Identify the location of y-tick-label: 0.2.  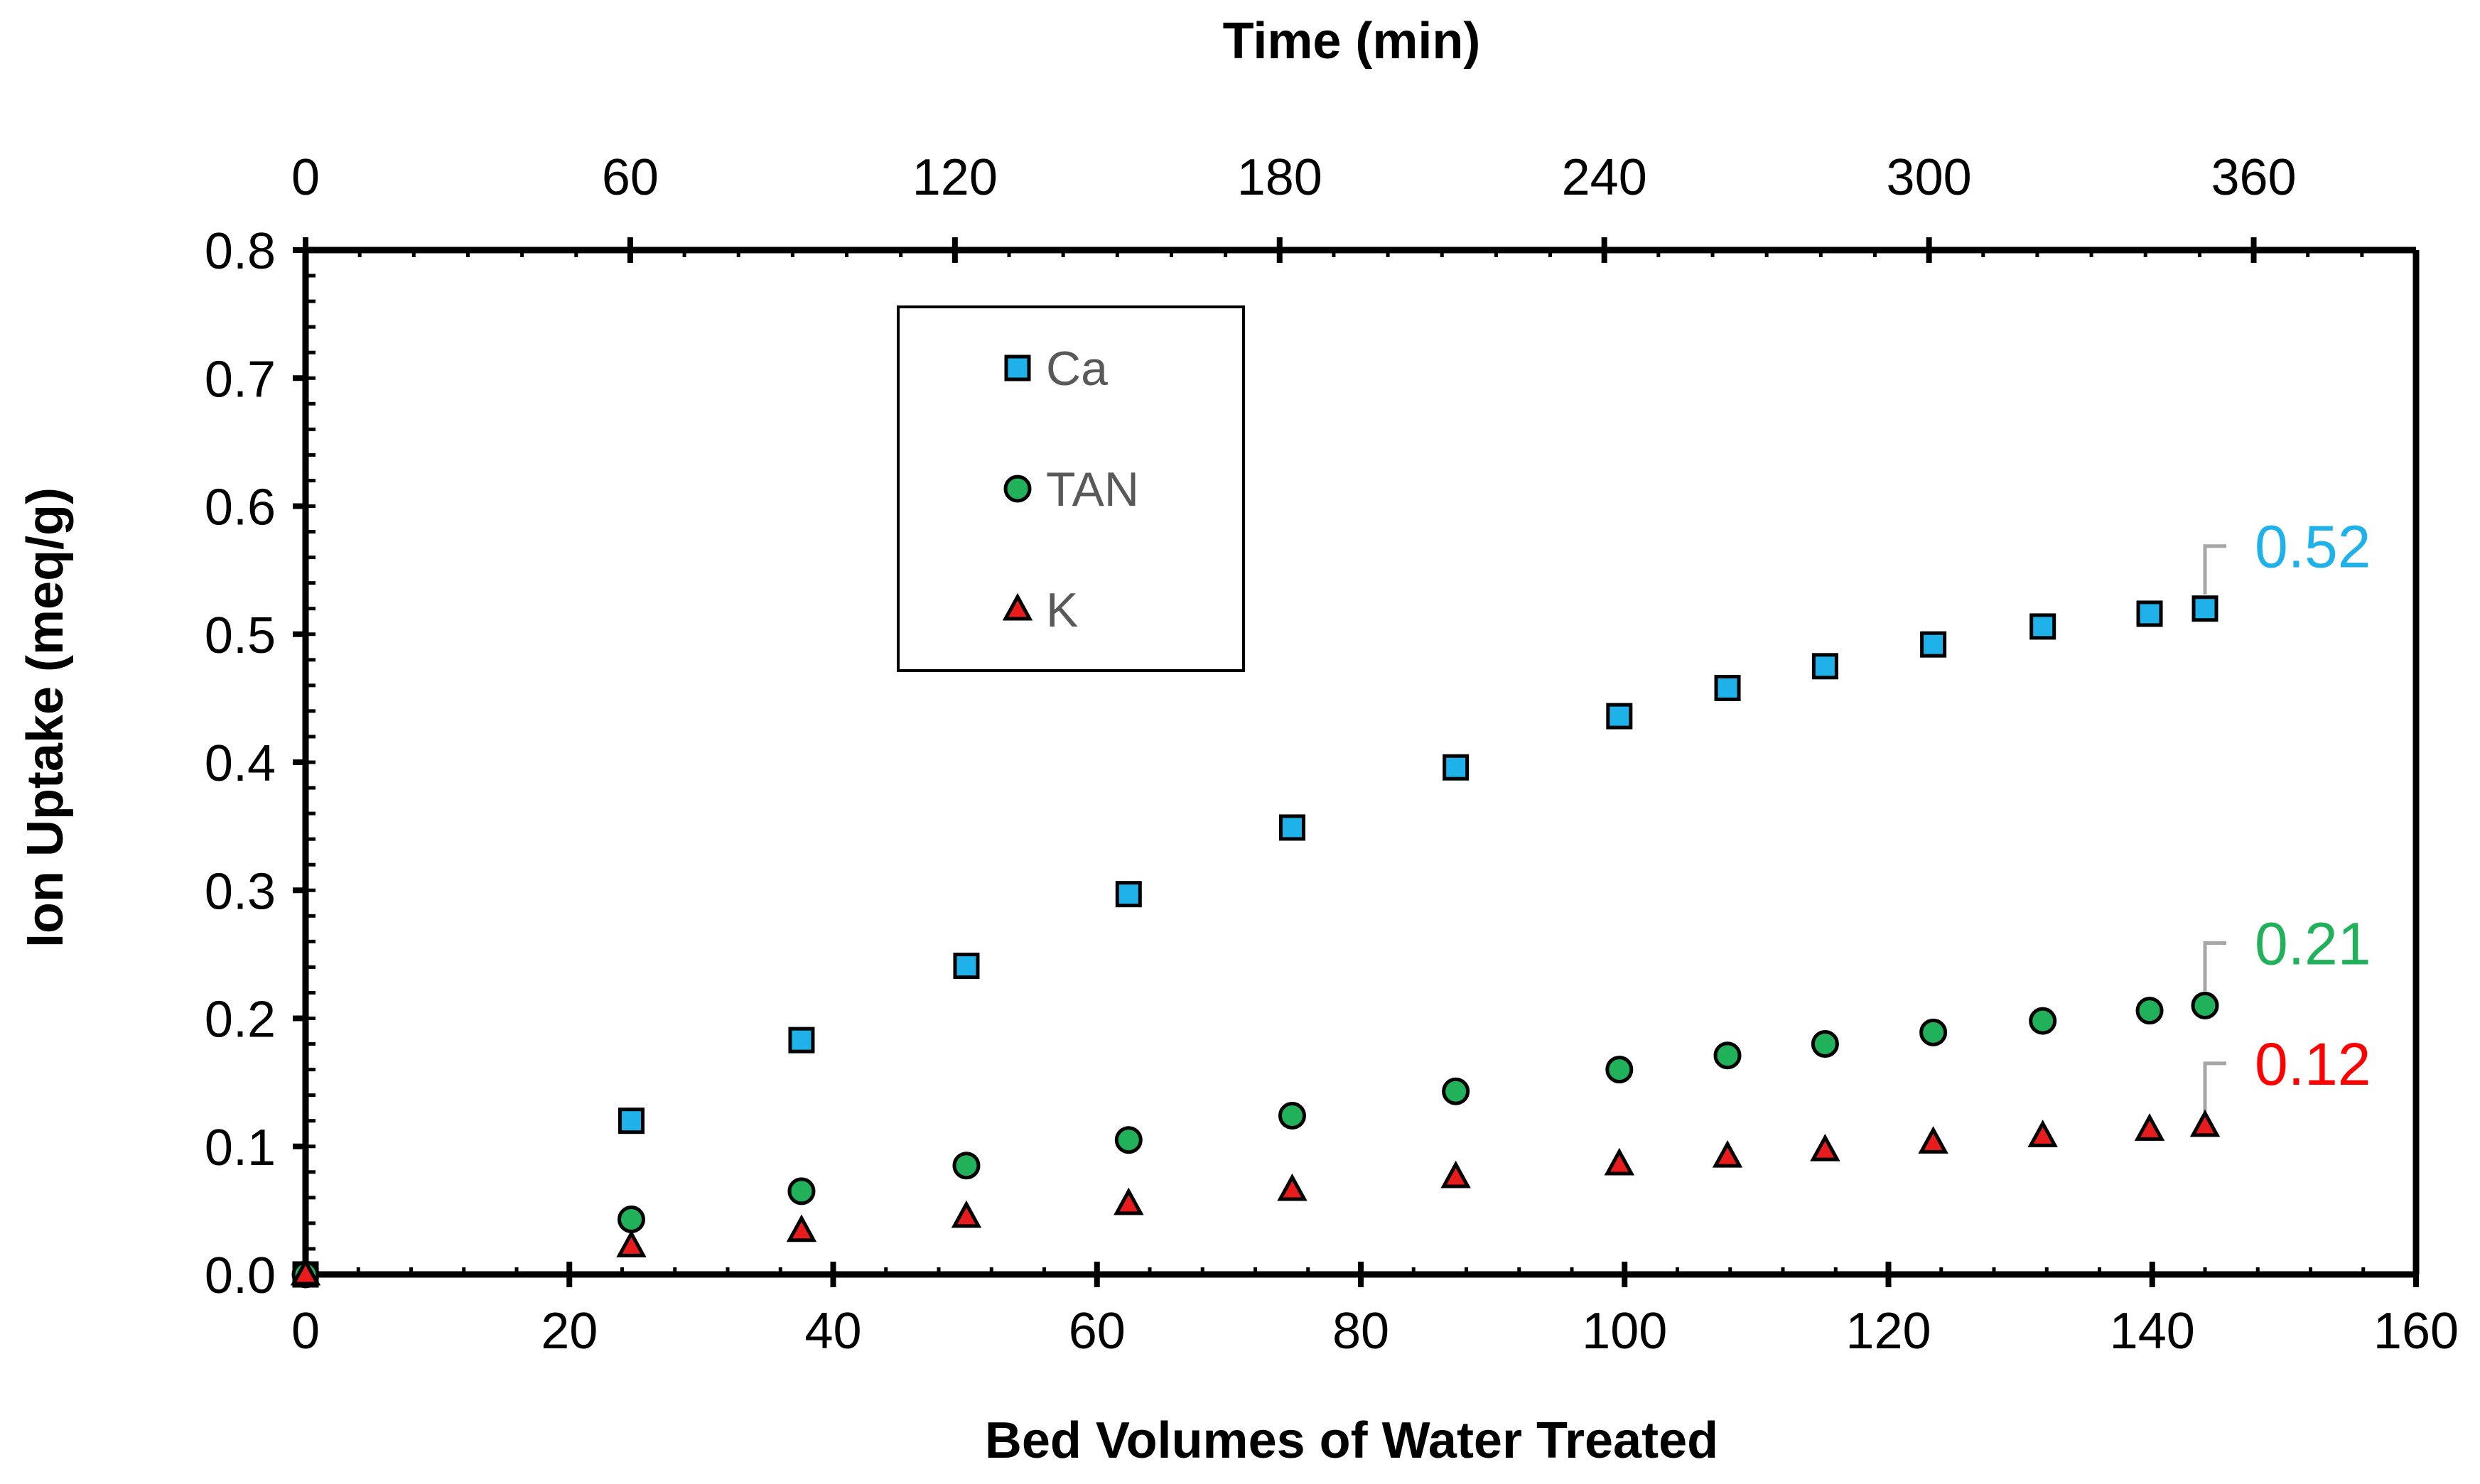
(240, 1020).